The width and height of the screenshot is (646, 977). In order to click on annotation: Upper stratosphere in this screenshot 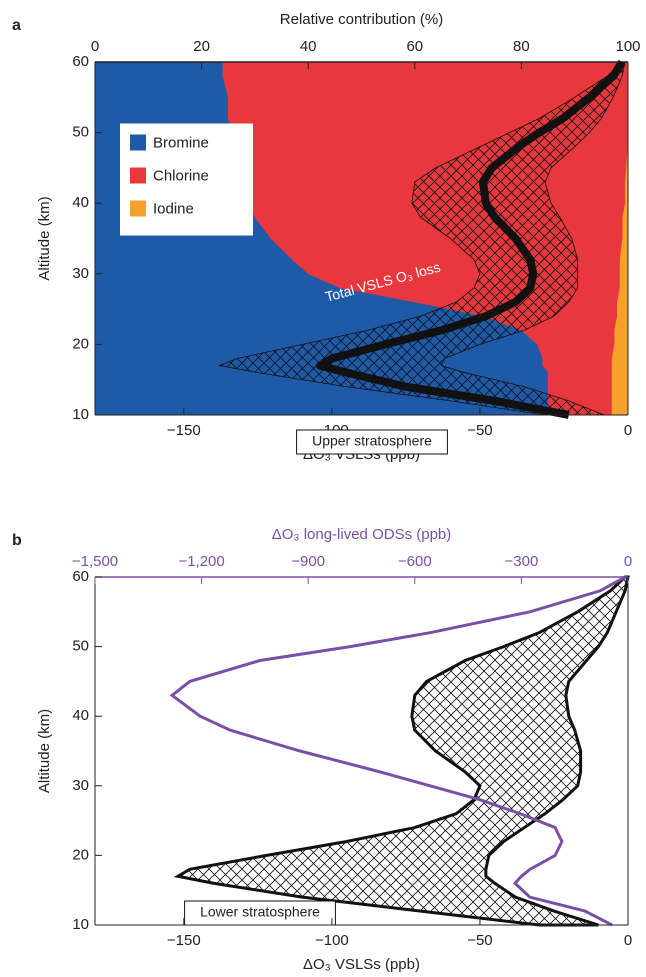, I will do `click(372, 441)`.